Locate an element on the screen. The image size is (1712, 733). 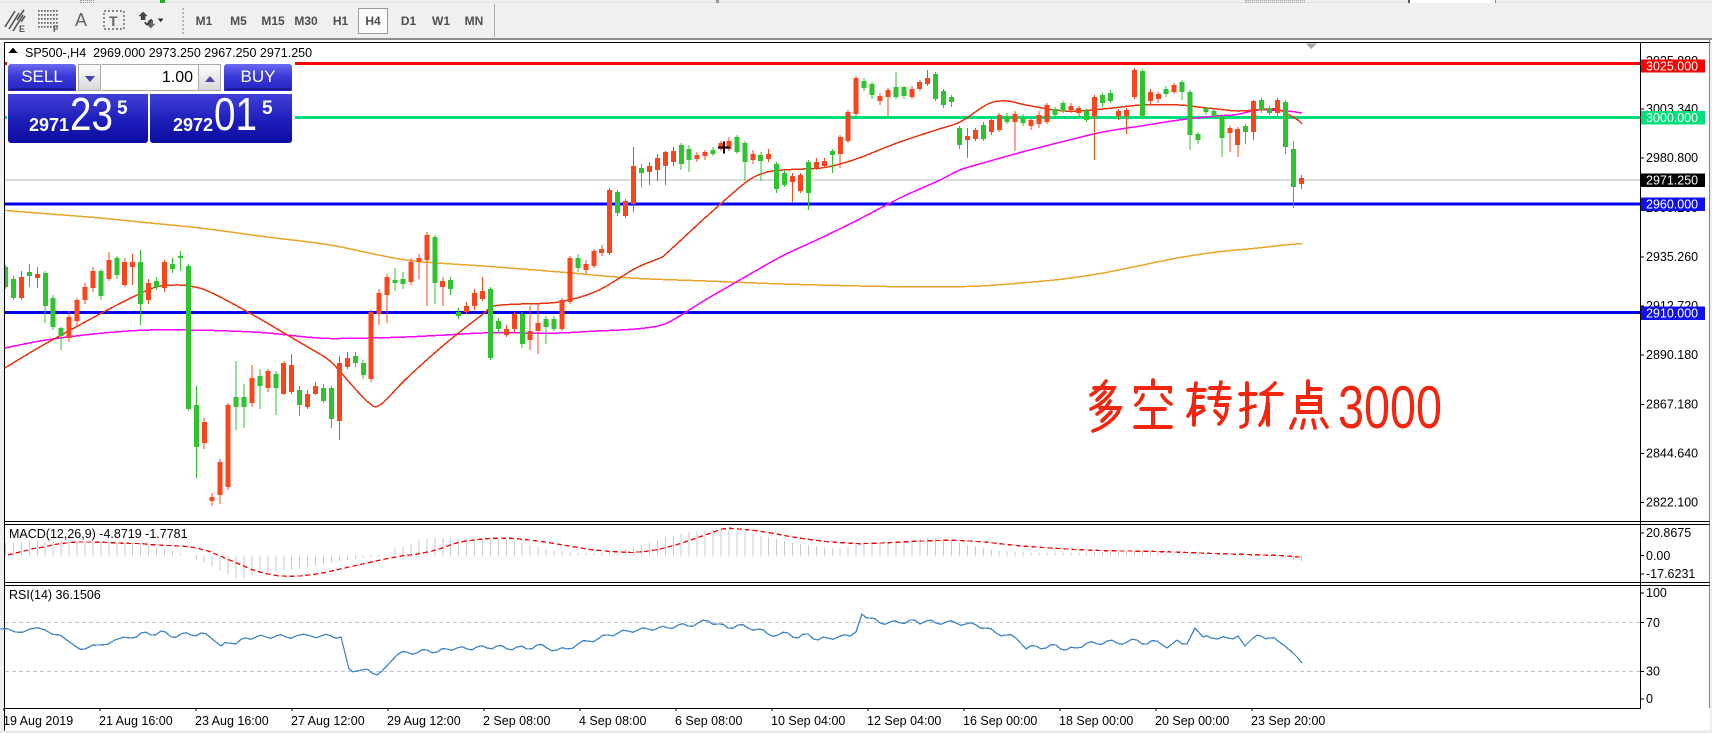
svg-text: 70 is located at coordinates (1653, 623).